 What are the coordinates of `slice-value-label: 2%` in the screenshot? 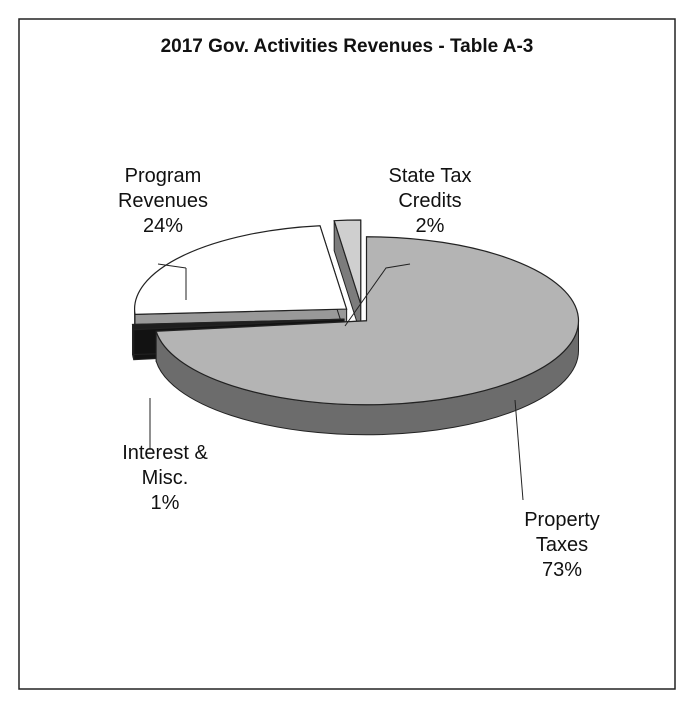 It's located at (430, 226).